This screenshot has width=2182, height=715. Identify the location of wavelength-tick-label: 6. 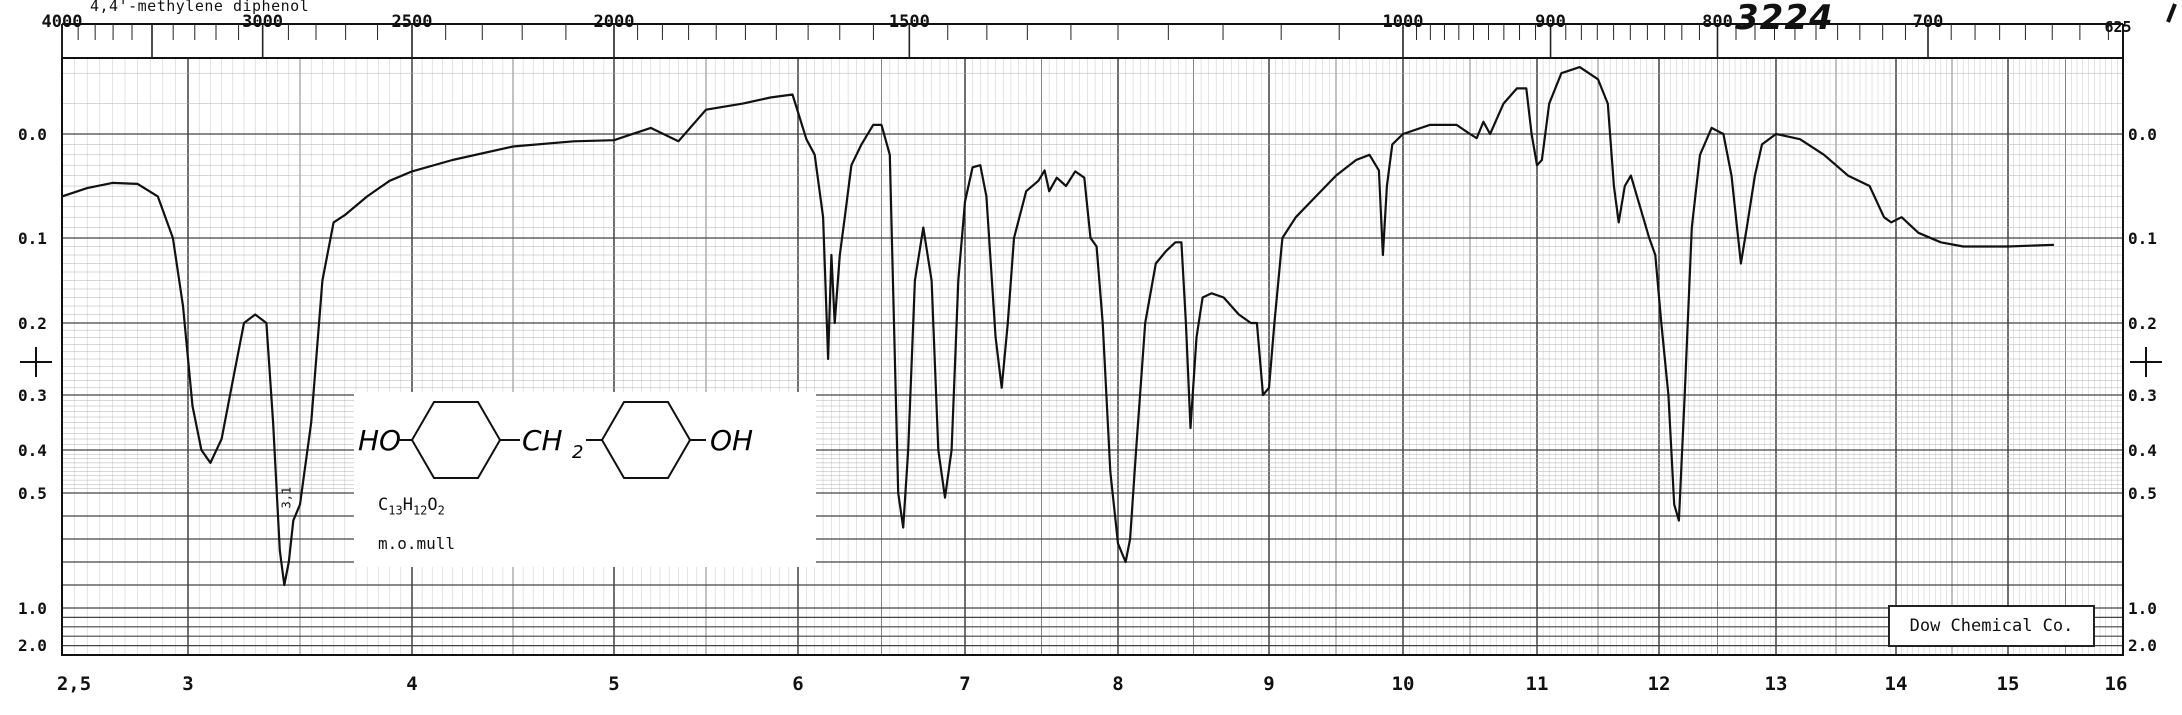
(798, 684).